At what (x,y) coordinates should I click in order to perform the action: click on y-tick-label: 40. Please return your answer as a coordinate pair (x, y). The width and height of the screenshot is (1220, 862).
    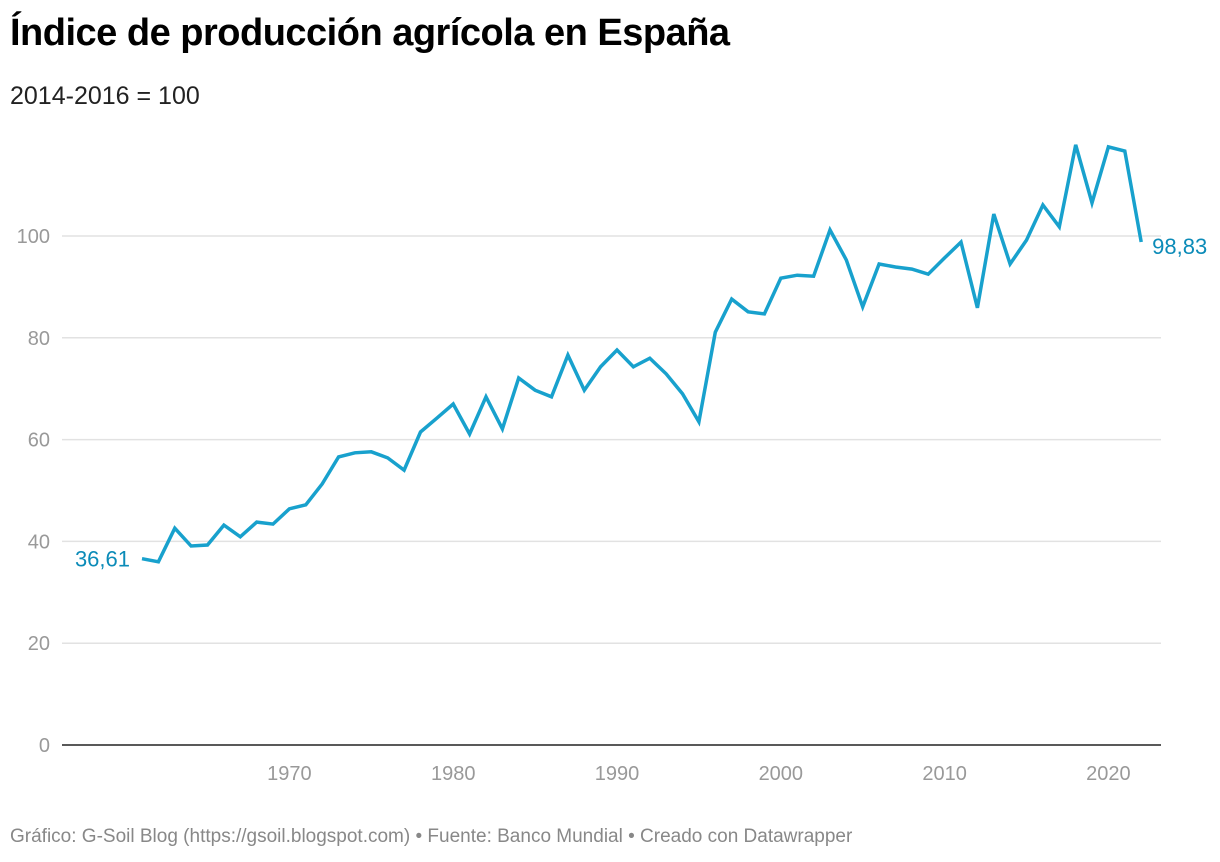
    Looking at the image, I should click on (39, 542).